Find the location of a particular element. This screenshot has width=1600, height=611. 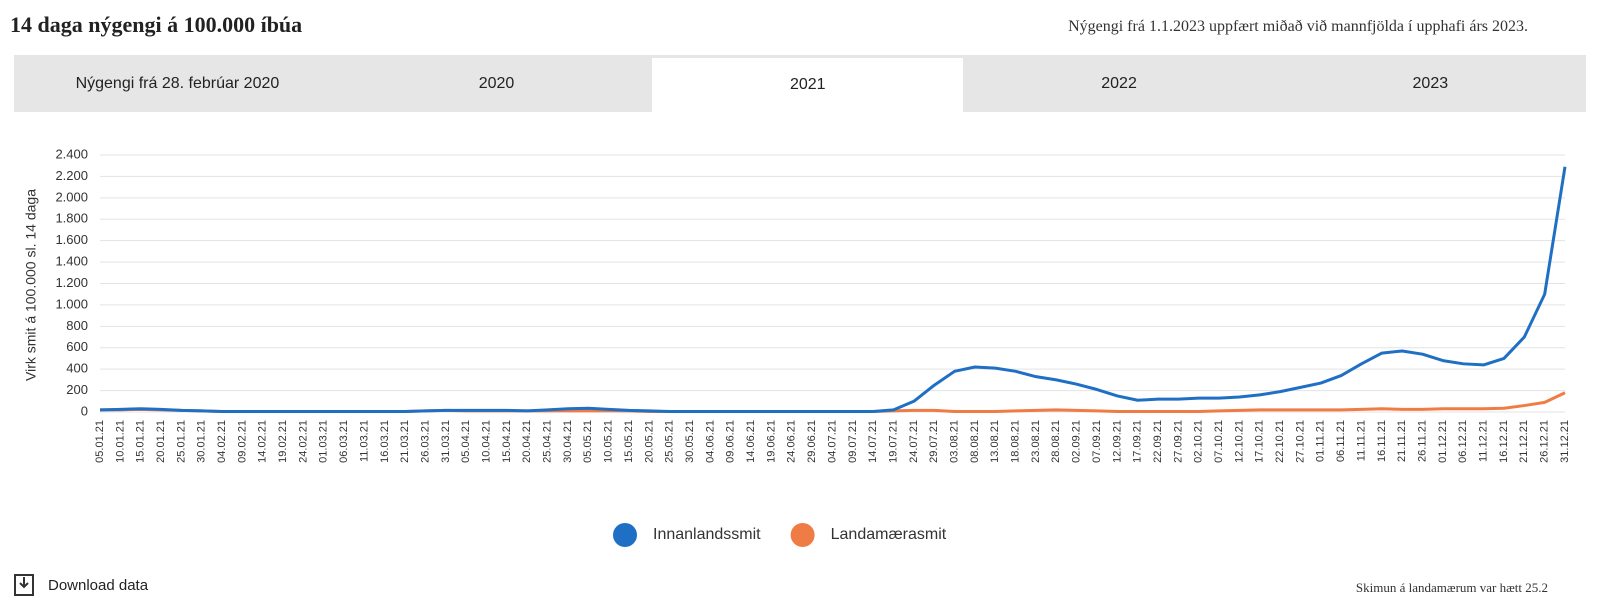

download-button: Download data is located at coordinates (81, 585).